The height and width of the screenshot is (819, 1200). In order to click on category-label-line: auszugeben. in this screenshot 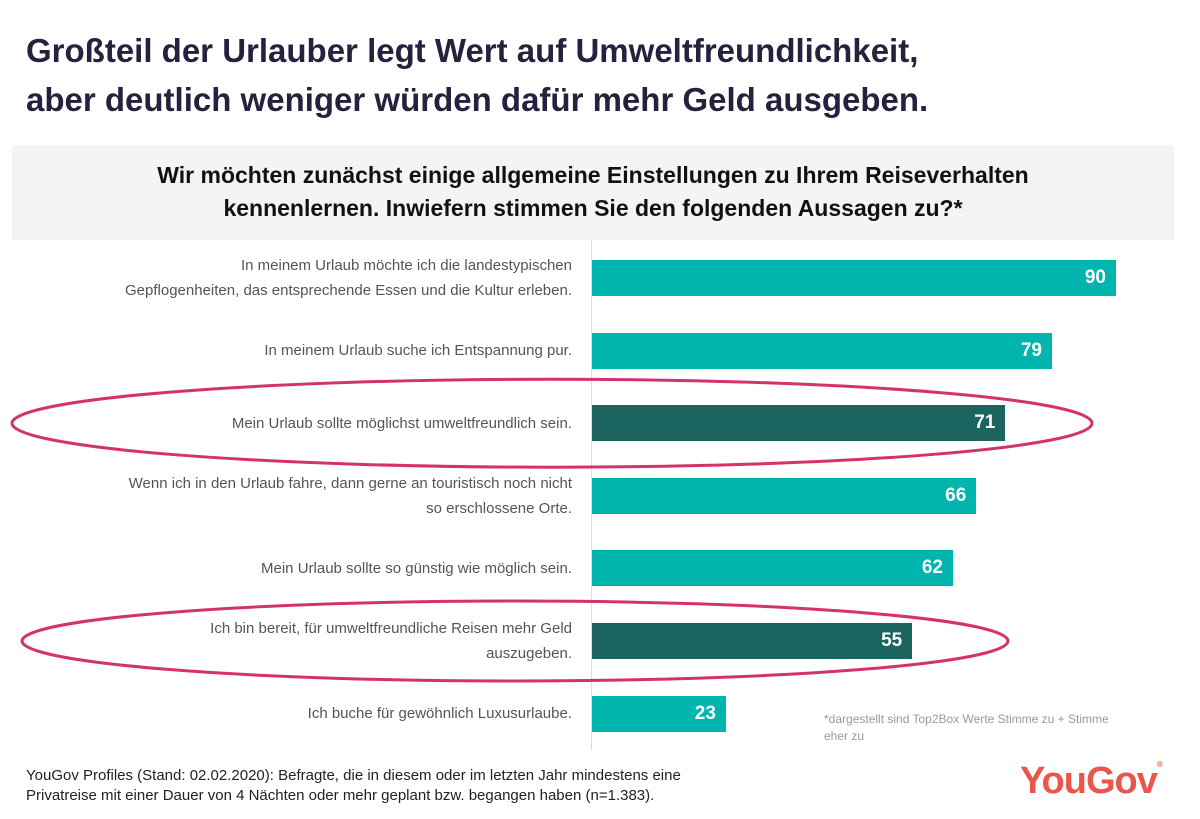, I will do `click(529, 653)`.